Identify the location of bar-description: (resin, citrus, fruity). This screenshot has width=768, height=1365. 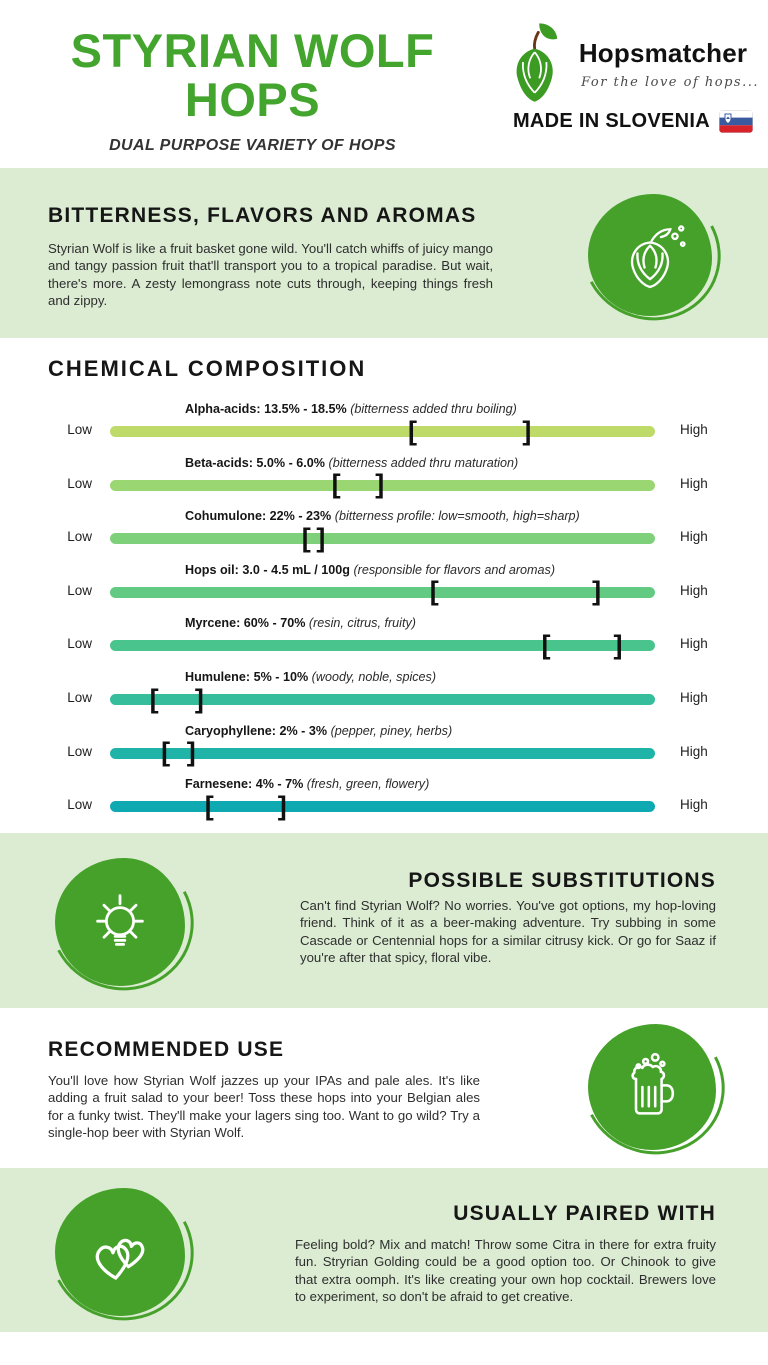
(362, 623).